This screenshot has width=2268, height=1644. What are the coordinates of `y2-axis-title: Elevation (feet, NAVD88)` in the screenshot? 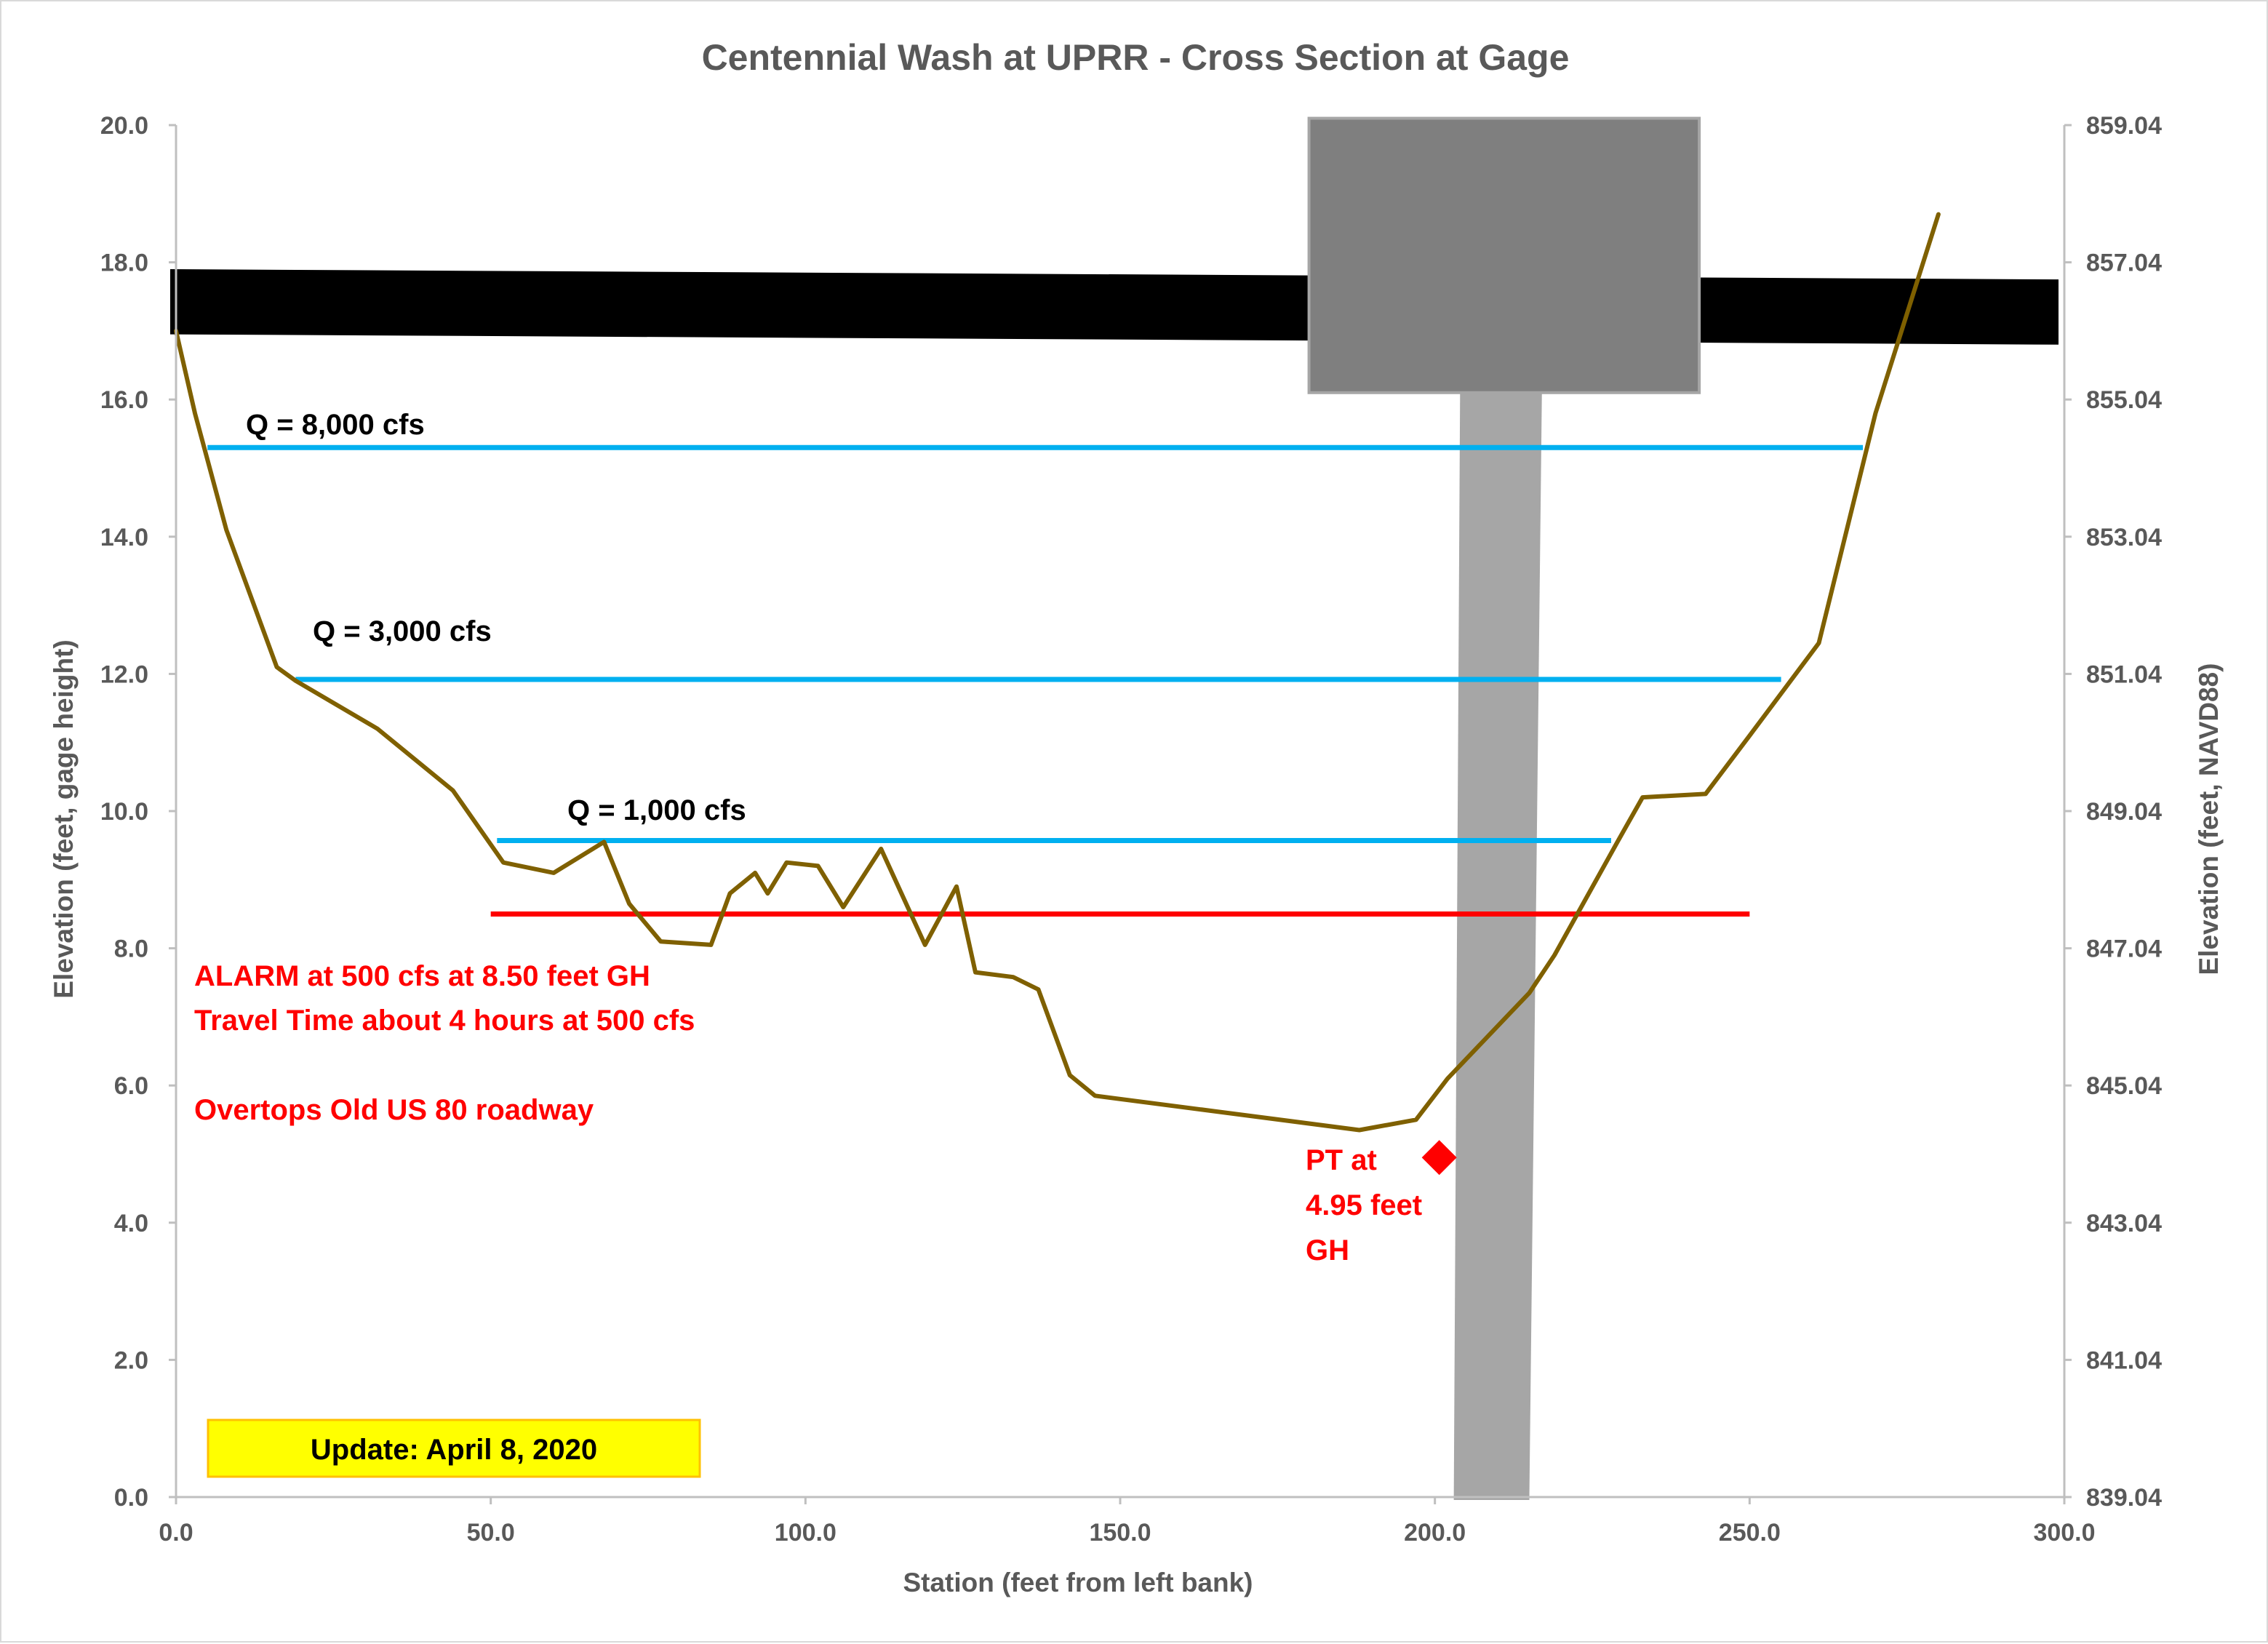 It's located at (2209, 819).